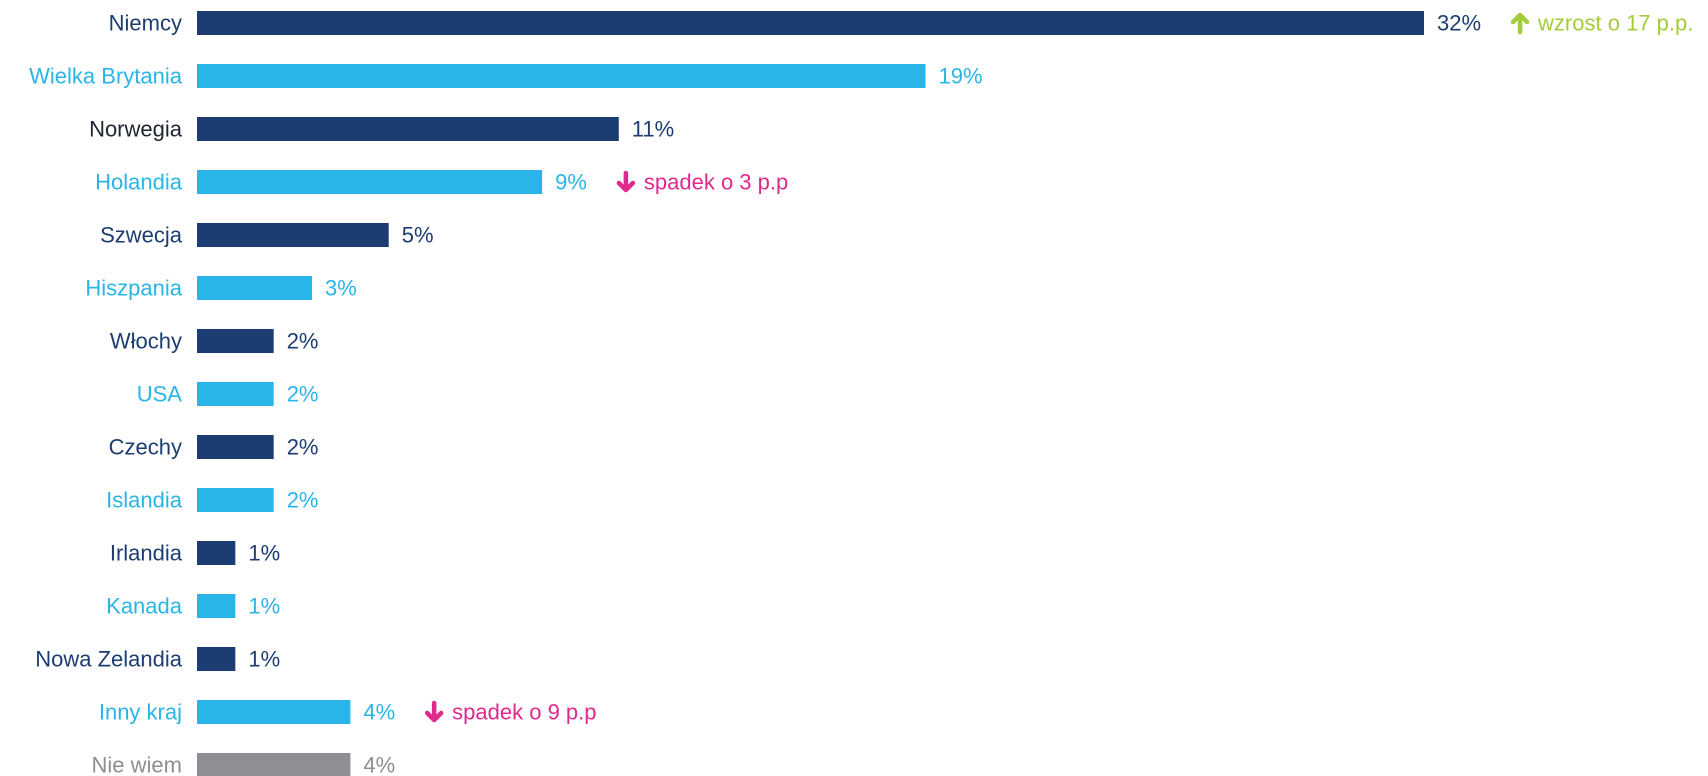 The image size is (1708, 776). I want to click on value-label-islandia: 2%, so click(303, 500).